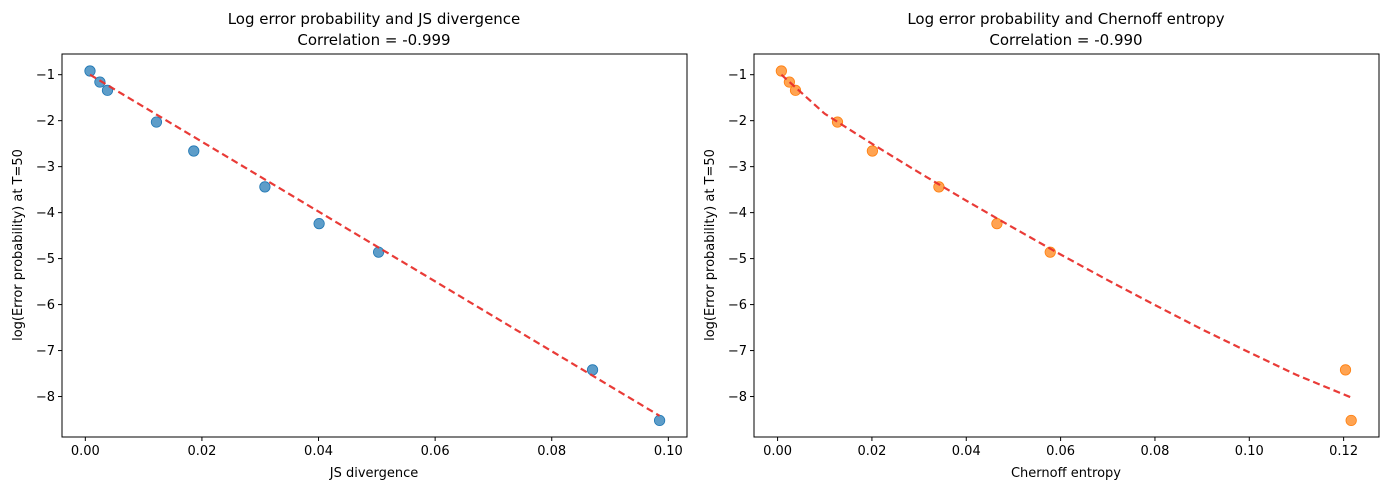  What do you see at coordinates (374, 19) in the screenshot?
I see `chart-title-line1: Log error probability and JS divergence` at bounding box center [374, 19].